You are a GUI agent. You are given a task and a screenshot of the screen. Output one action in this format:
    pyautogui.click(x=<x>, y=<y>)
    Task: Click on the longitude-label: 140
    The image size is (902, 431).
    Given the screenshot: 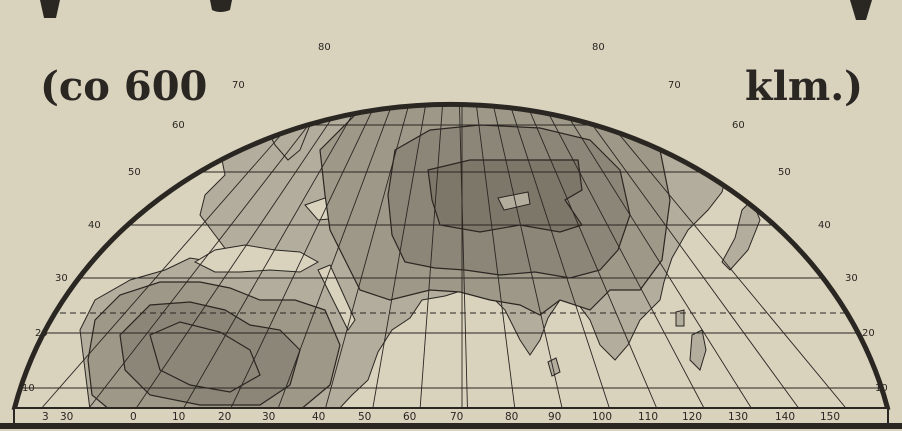 What is the action you would take?
    pyautogui.click(x=785, y=417)
    